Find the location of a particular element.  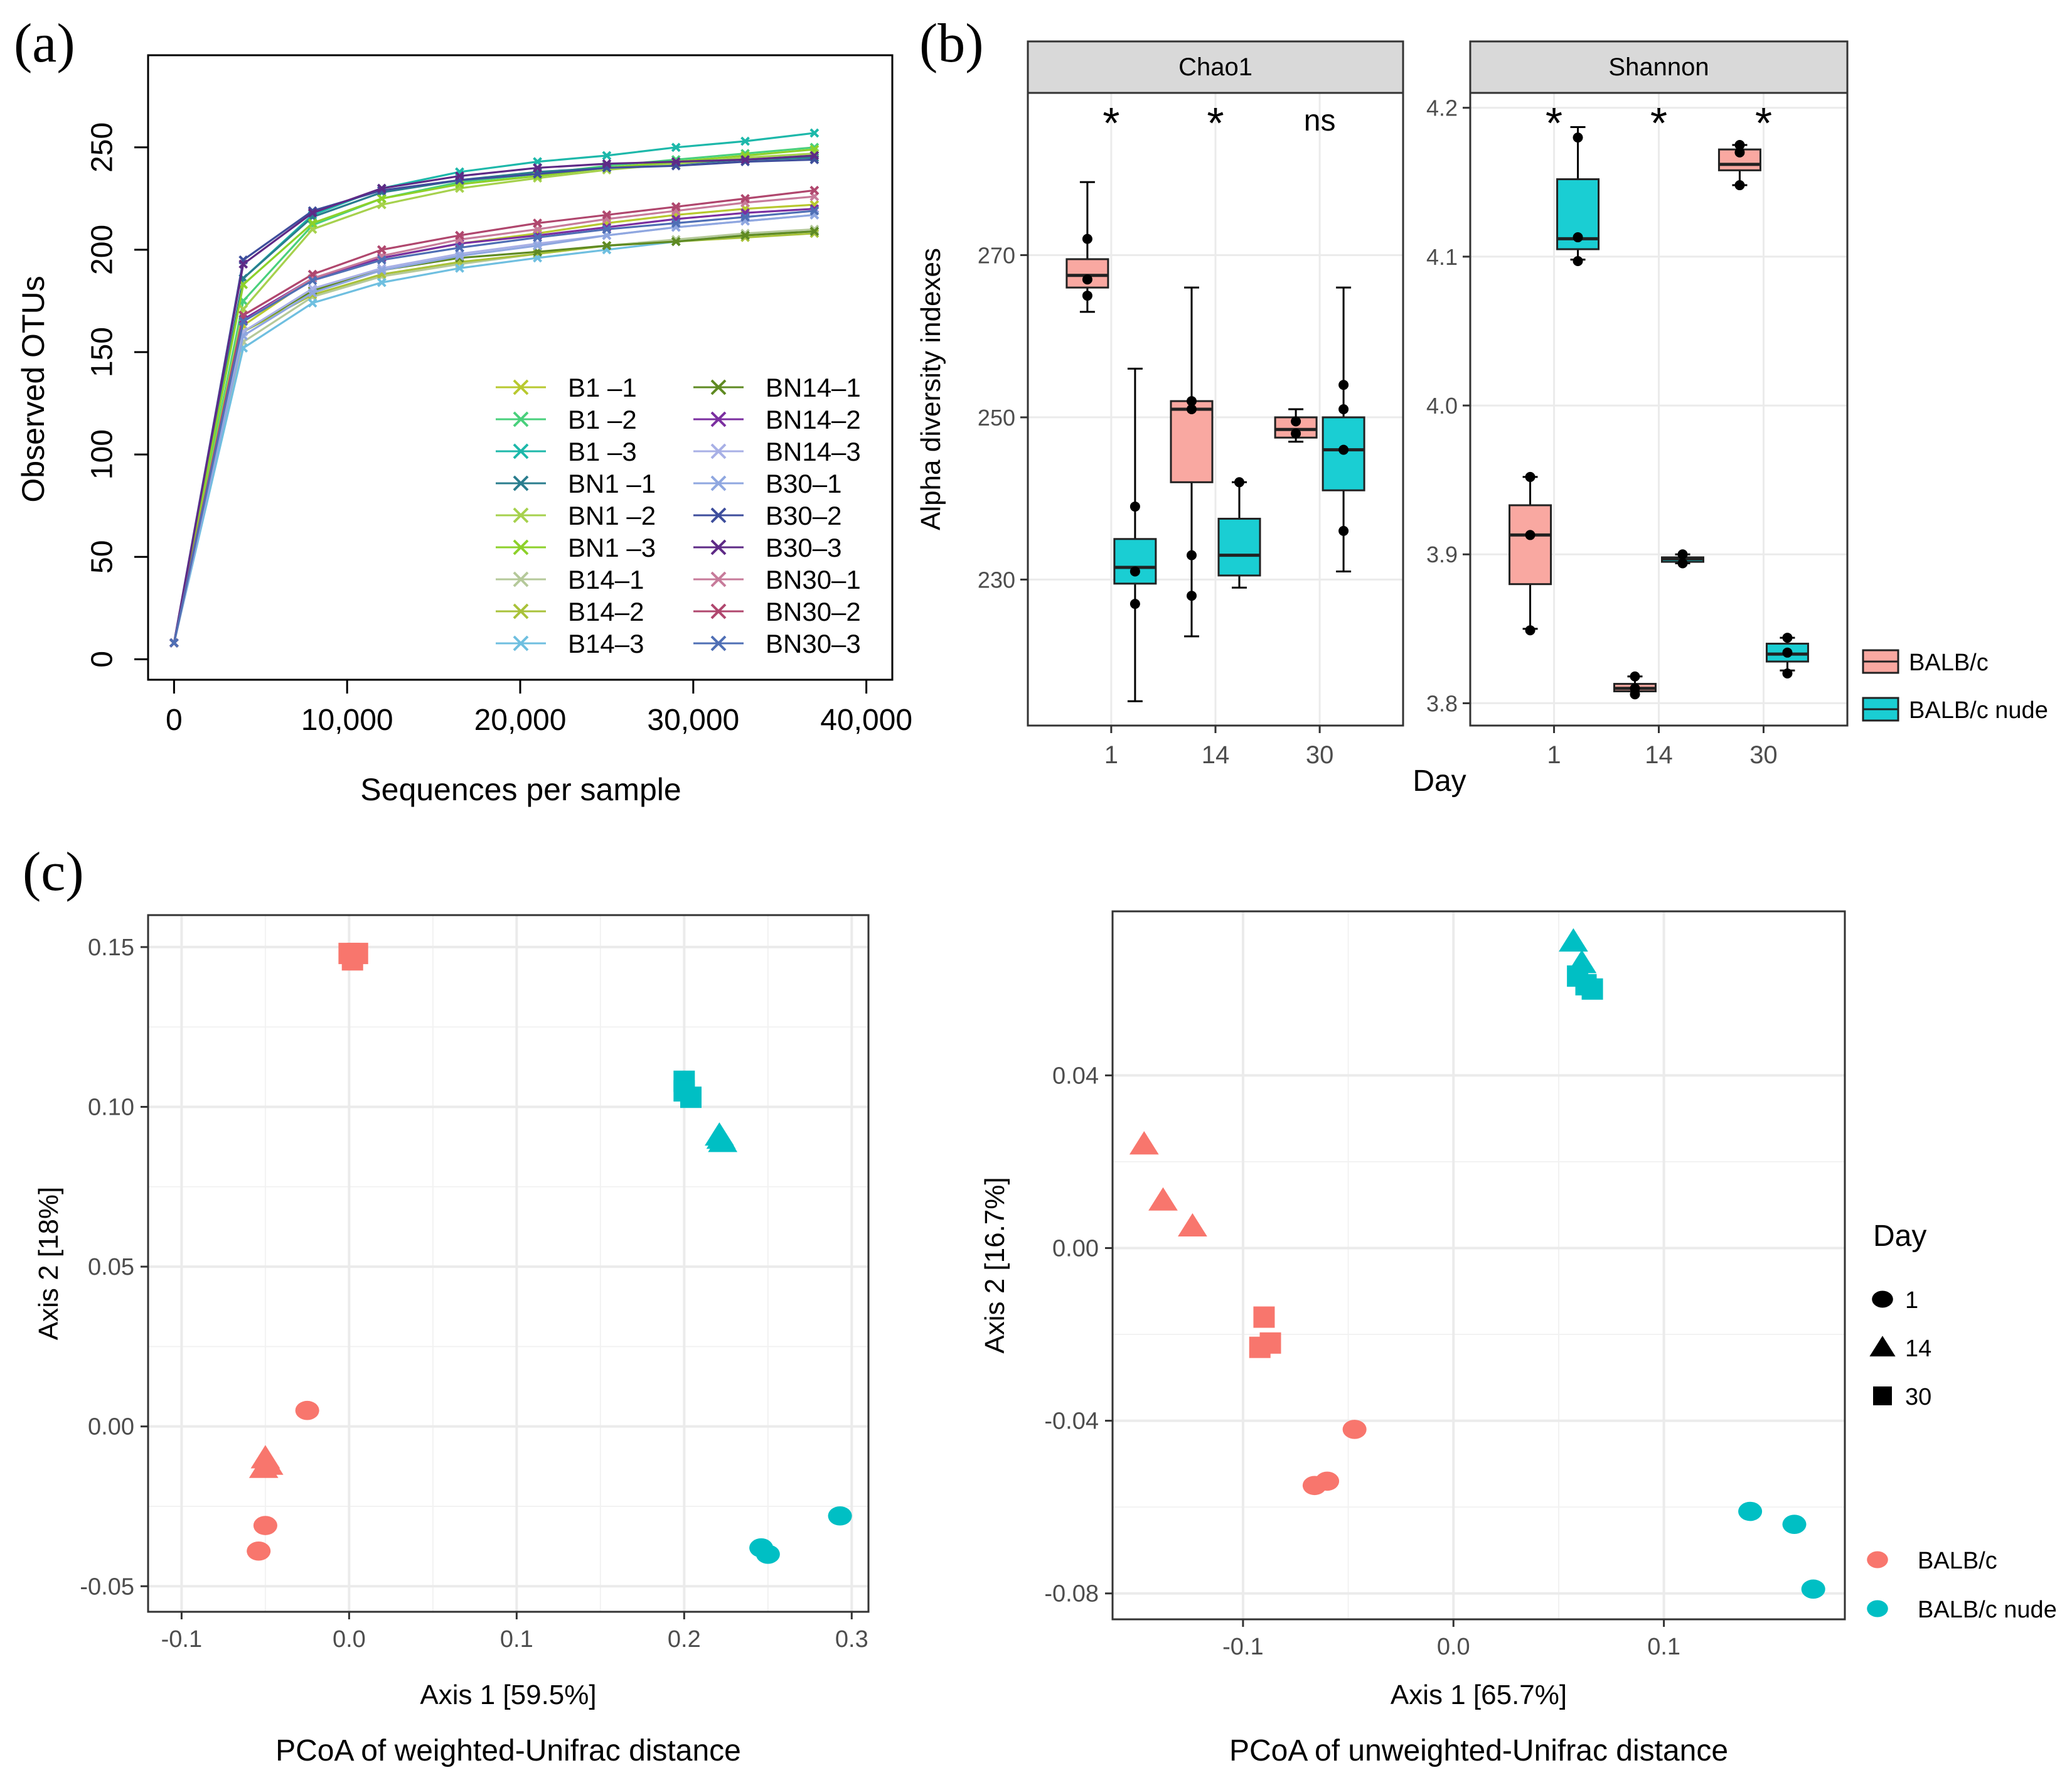

legend-label: B1 –3 is located at coordinates (602, 451).